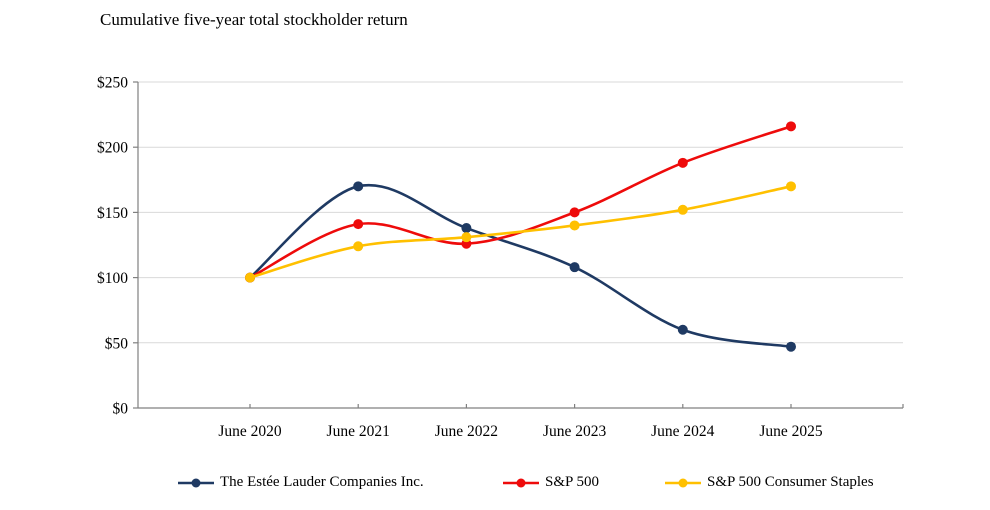 Image resolution: width=990 pixels, height=510 pixels. What do you see at coordinates (358, 431) in the screenshot?
I see `x-axis-tick-label: June 2021` at bounding box center [358, 431].